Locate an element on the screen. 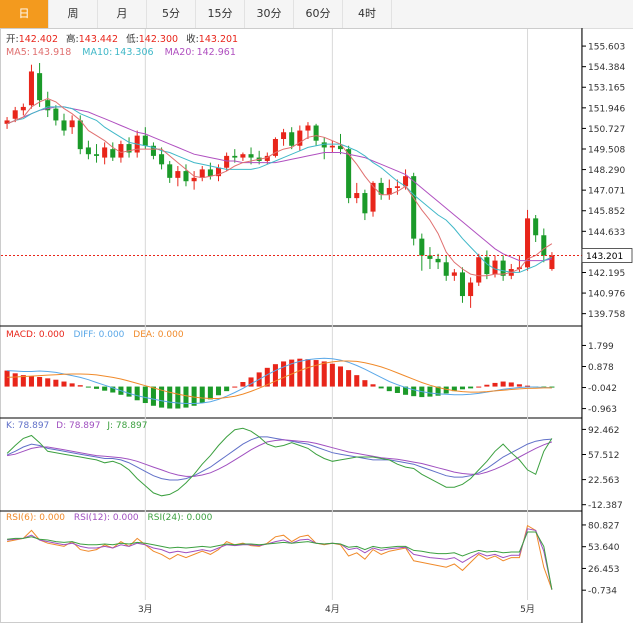  x-tick-label-0: 3月 is located at coordinates (145, 609).